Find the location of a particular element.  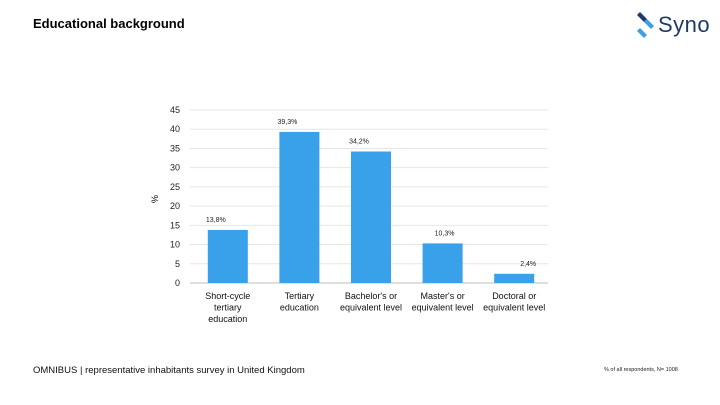

x-tick-label: Short-cycle is located at coordinates (227, 296).